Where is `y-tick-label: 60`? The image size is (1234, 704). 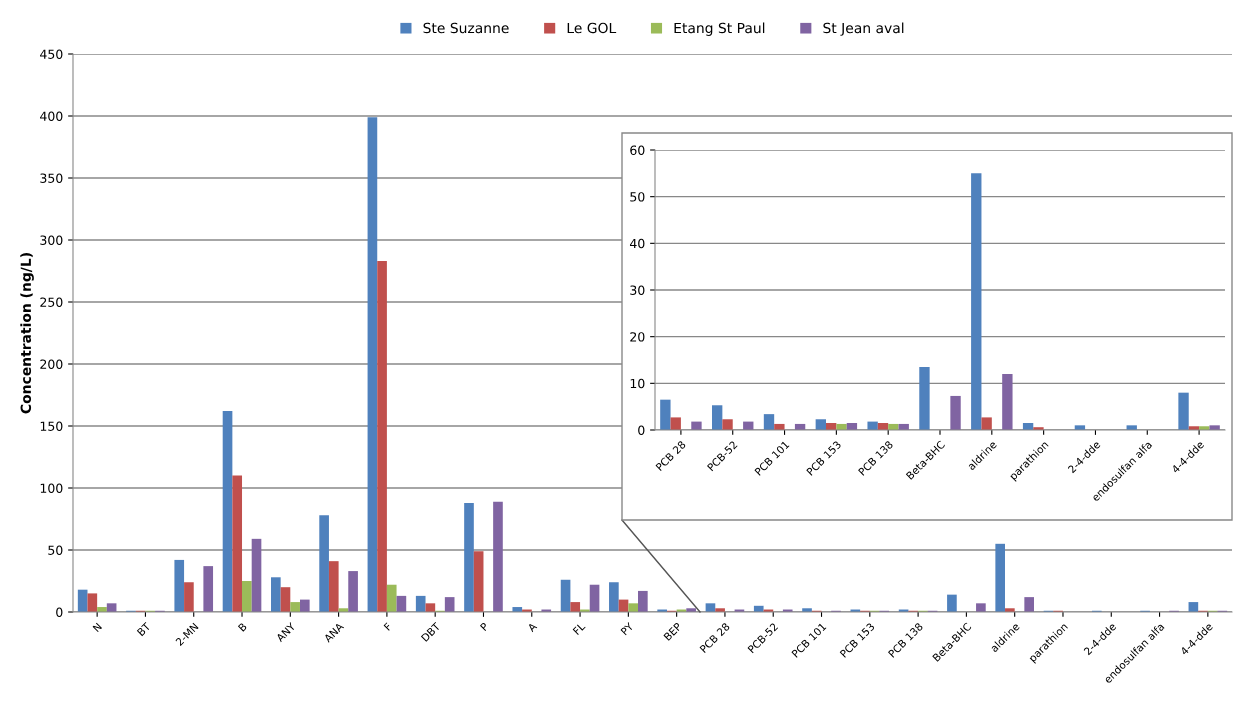 y-tick-label: 60 is located at coordinates (637, 150).